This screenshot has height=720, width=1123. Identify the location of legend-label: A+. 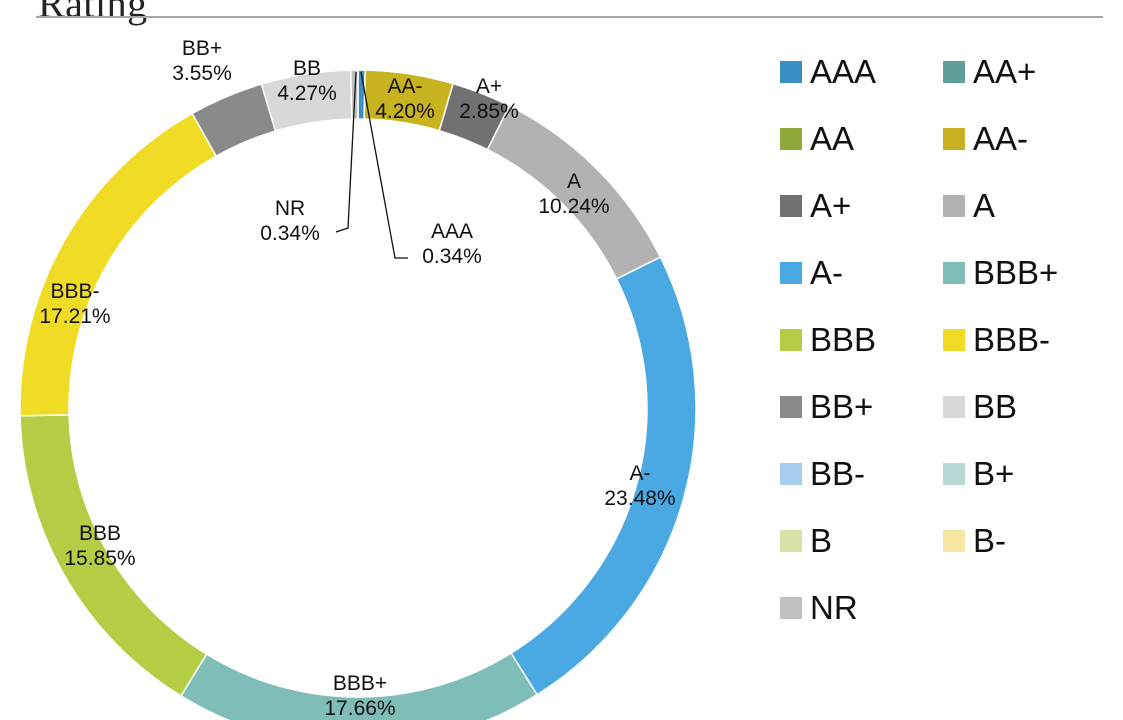
(831, 205).